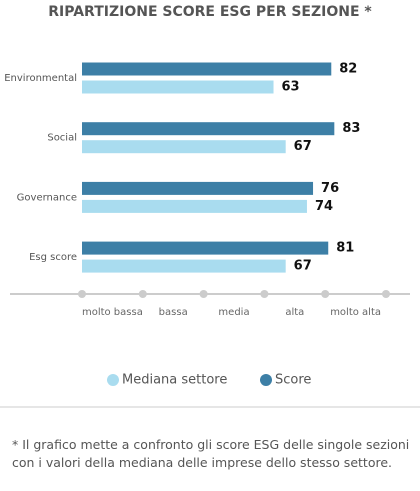 The image size is (420, 491). I want to click on legend-label: Score, so click(293, 380).